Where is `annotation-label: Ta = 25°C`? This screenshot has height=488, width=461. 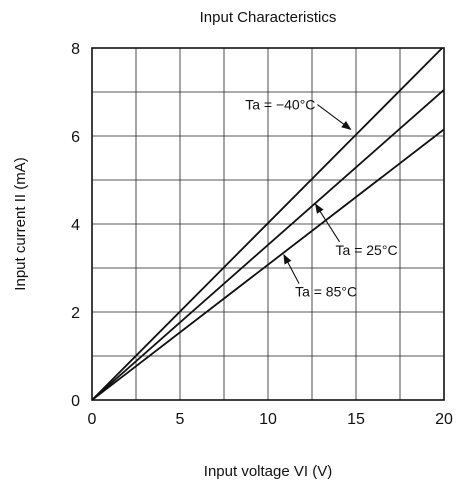 annotation-label: Ta = 25°C is located at coordinates (367, 250).